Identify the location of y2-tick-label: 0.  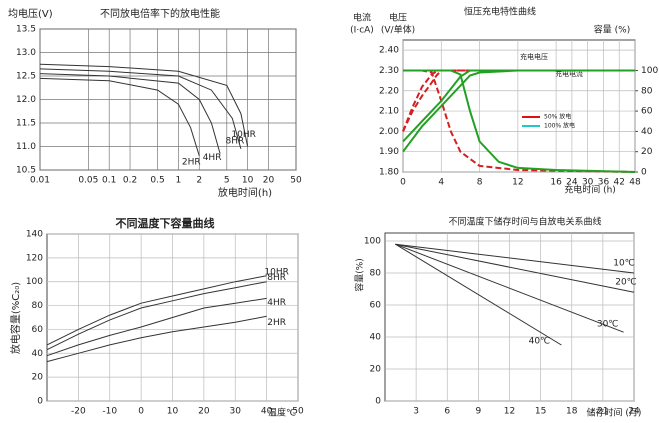
(644, 173).